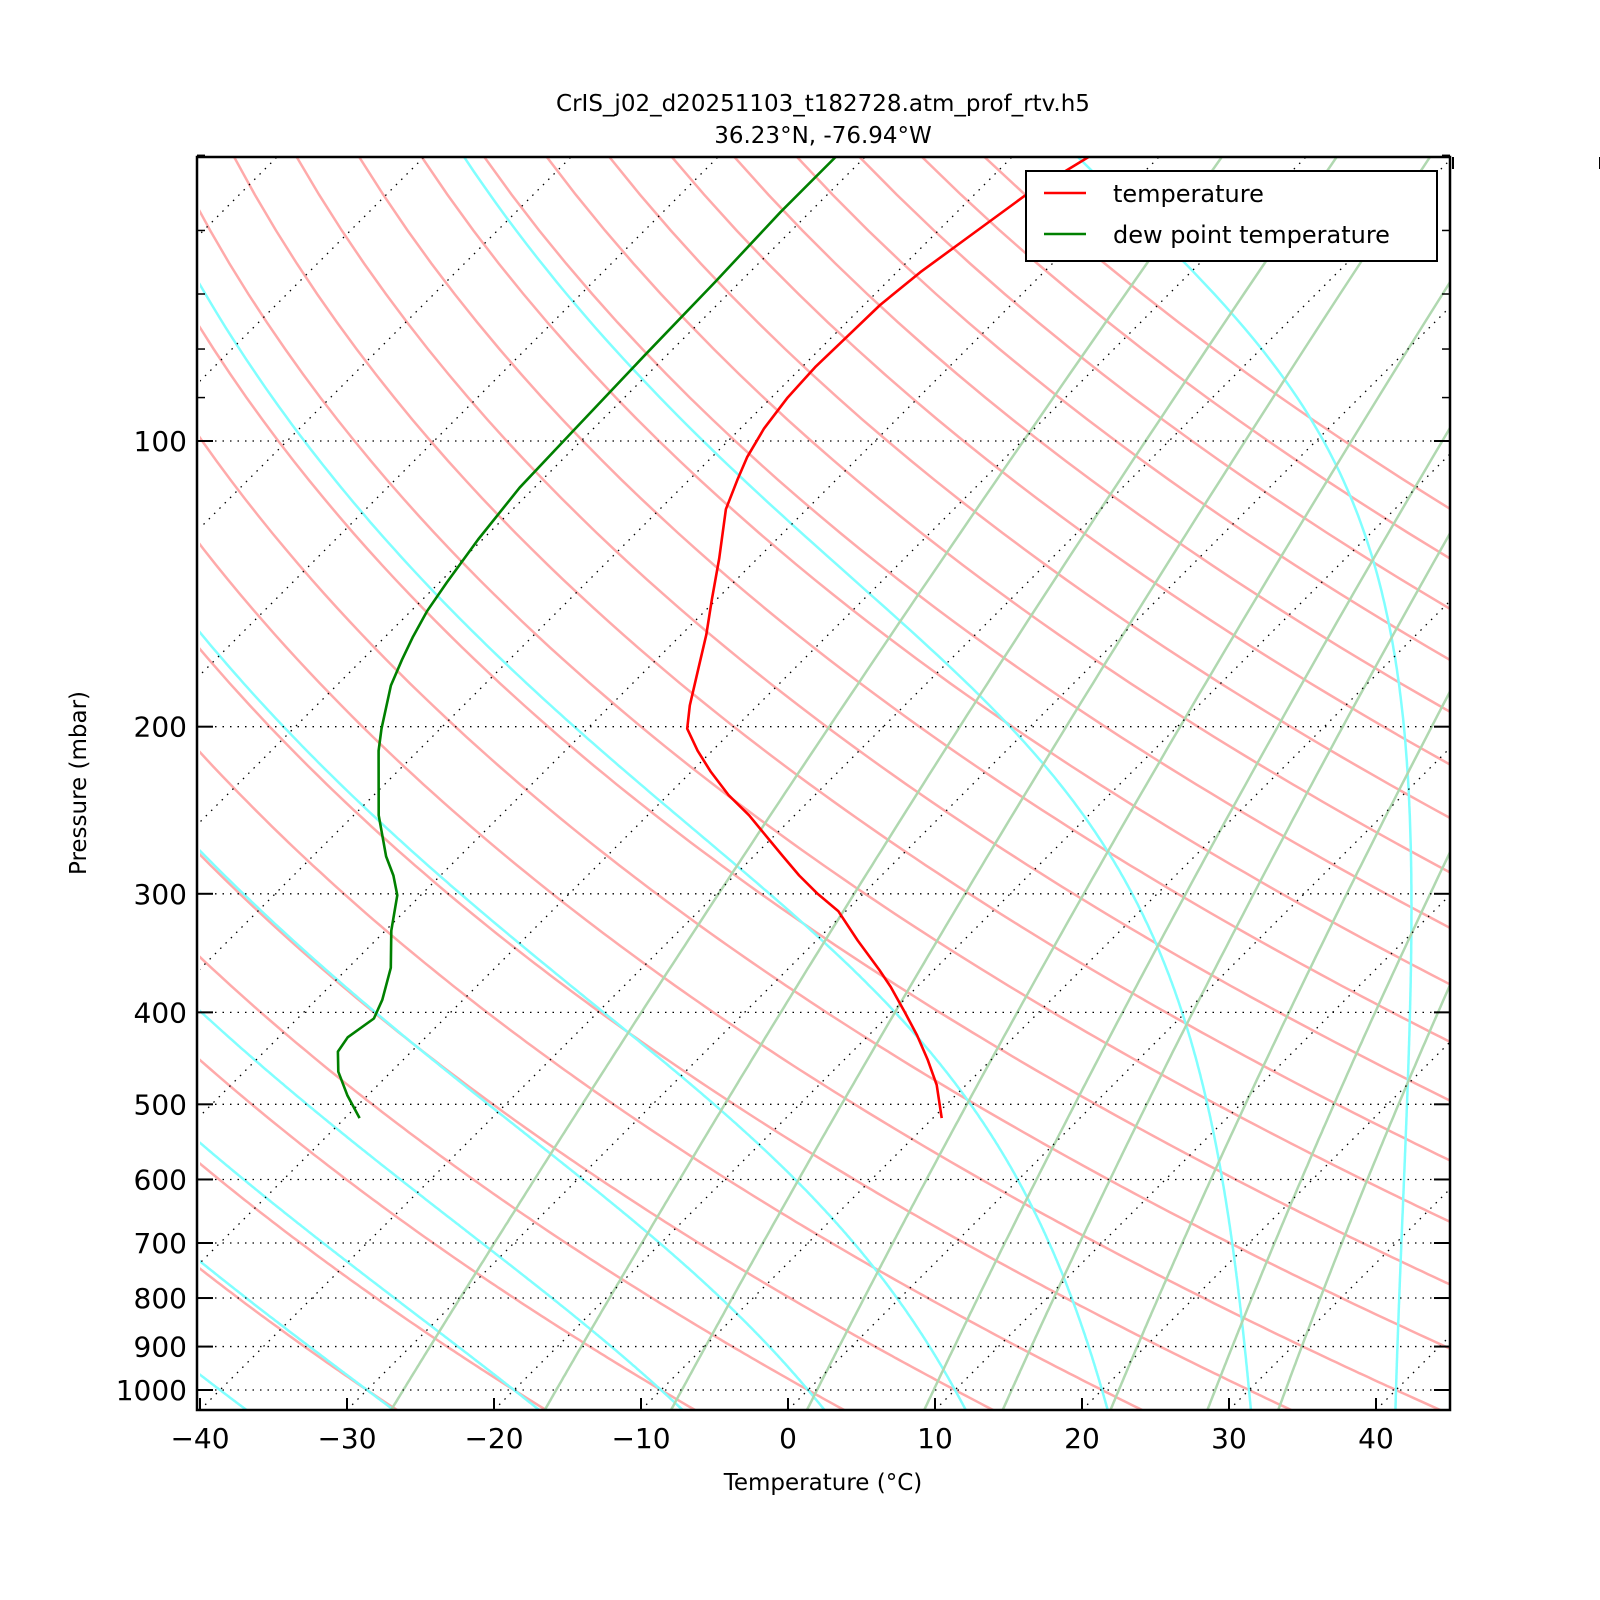 The image size is (1600, 1600). Describe the element at coordinates (1188, 194) in the screenshot. I see `legend-label-temperature: temperature` at that location.